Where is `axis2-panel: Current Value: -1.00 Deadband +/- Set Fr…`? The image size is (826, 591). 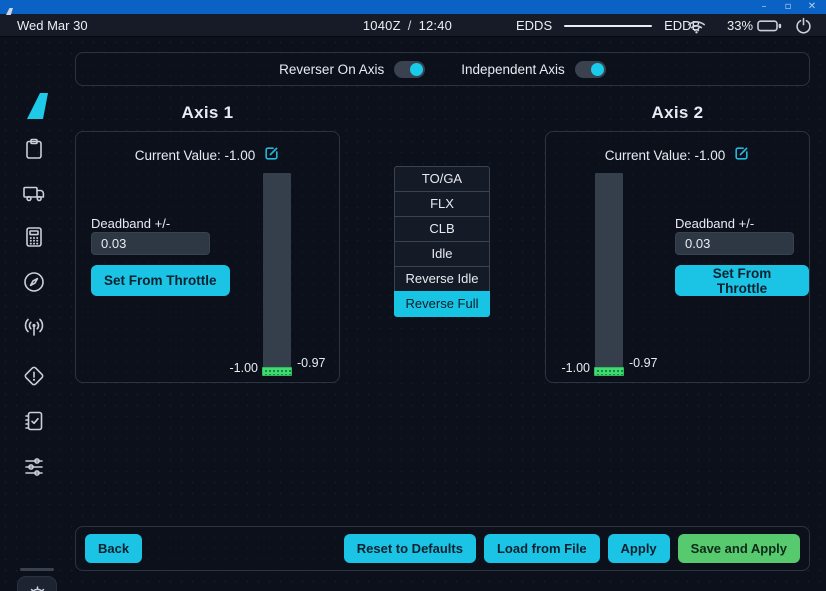 axis2-panel: Current Value: -1.00 Deadband +/- Set Fr… is located at coordinates (677, 257).